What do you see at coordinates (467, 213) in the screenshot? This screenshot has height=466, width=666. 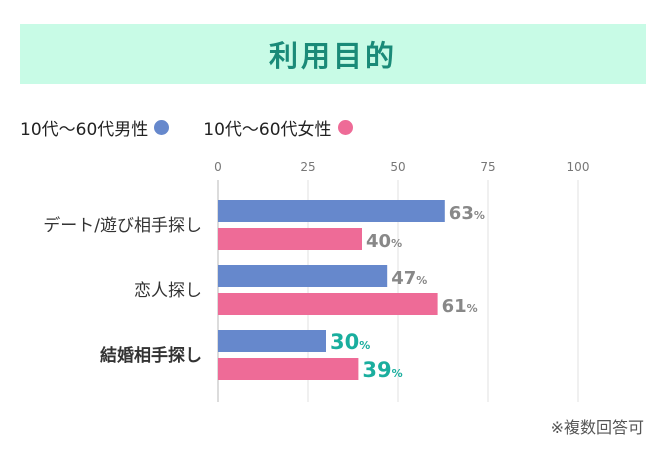 I see `data-label: 63%` at bounding box center [467, 213].